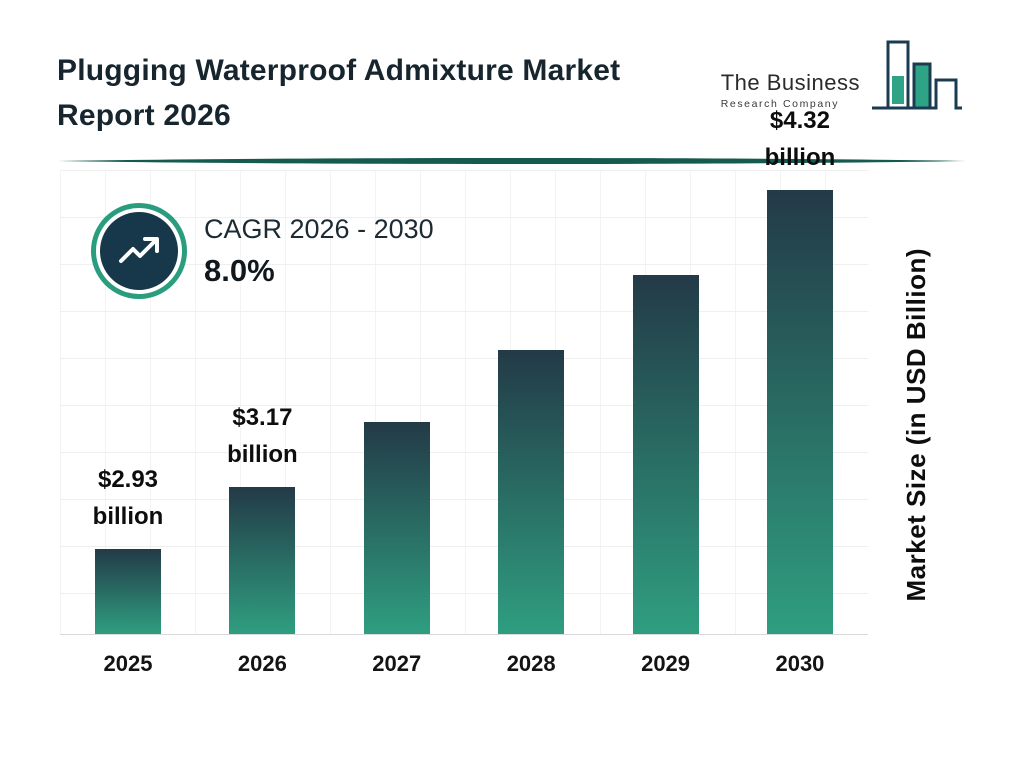 The image size is (1024, 768). Describe the element at coordinates (790, 82) in the screenshot. I see `logo-name: The Business` at that location.